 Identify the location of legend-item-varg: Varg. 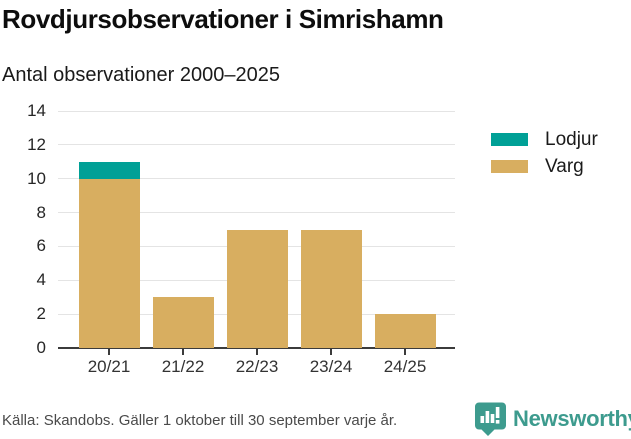
(544, 166).